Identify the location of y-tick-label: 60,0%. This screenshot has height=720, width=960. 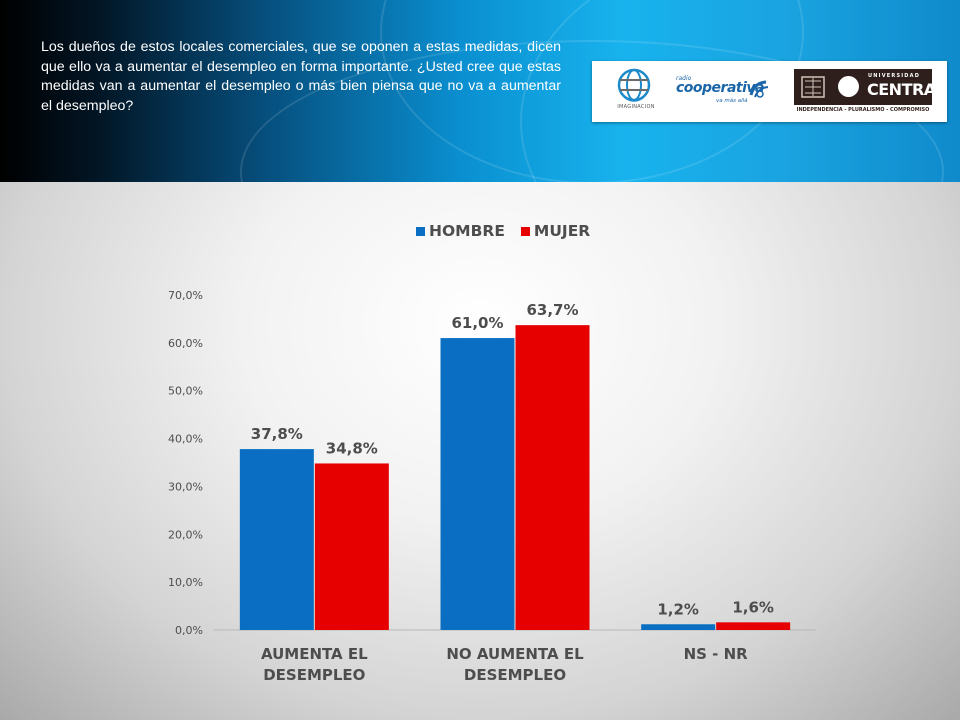
(185, 343).